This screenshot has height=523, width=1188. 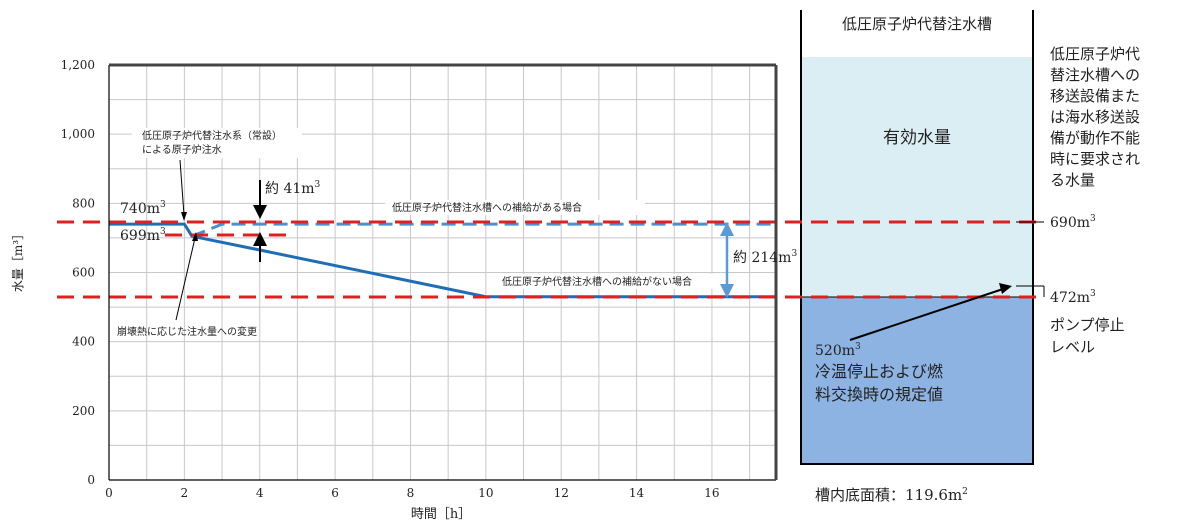 I want to click on y-tick-800: 800, so click(x=83, y=203).